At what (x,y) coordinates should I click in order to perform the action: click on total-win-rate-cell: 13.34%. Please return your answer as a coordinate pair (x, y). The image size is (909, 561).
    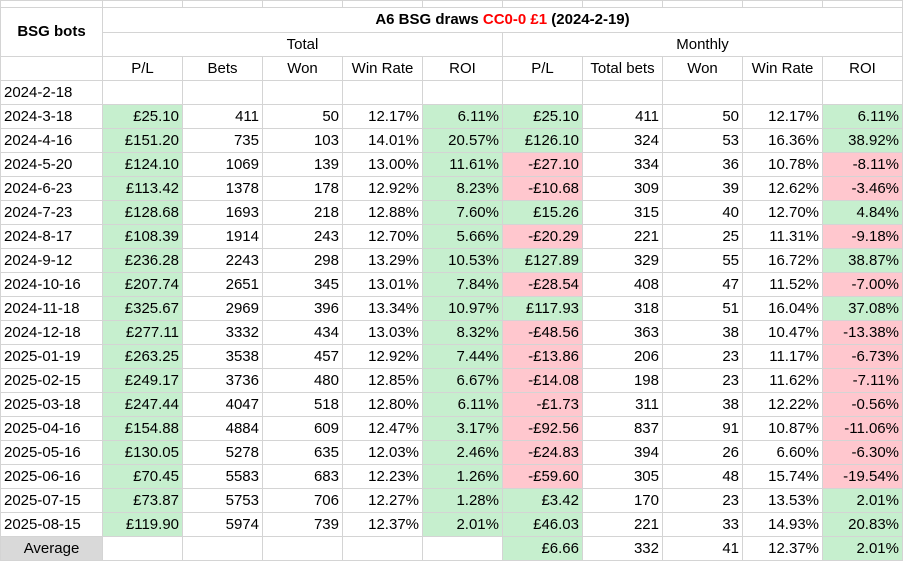
    Looking at the image, I should click on (382, 308).